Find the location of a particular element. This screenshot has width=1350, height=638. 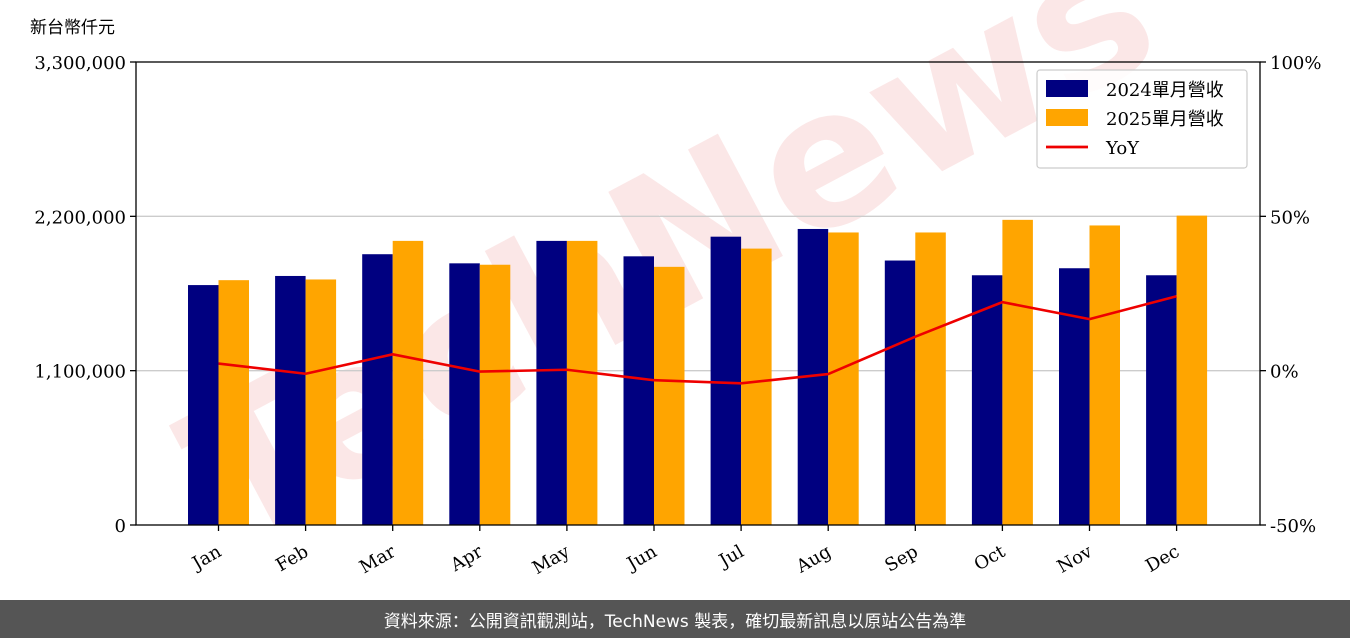

bar-2024-feb is located at coordinates (290, 400).